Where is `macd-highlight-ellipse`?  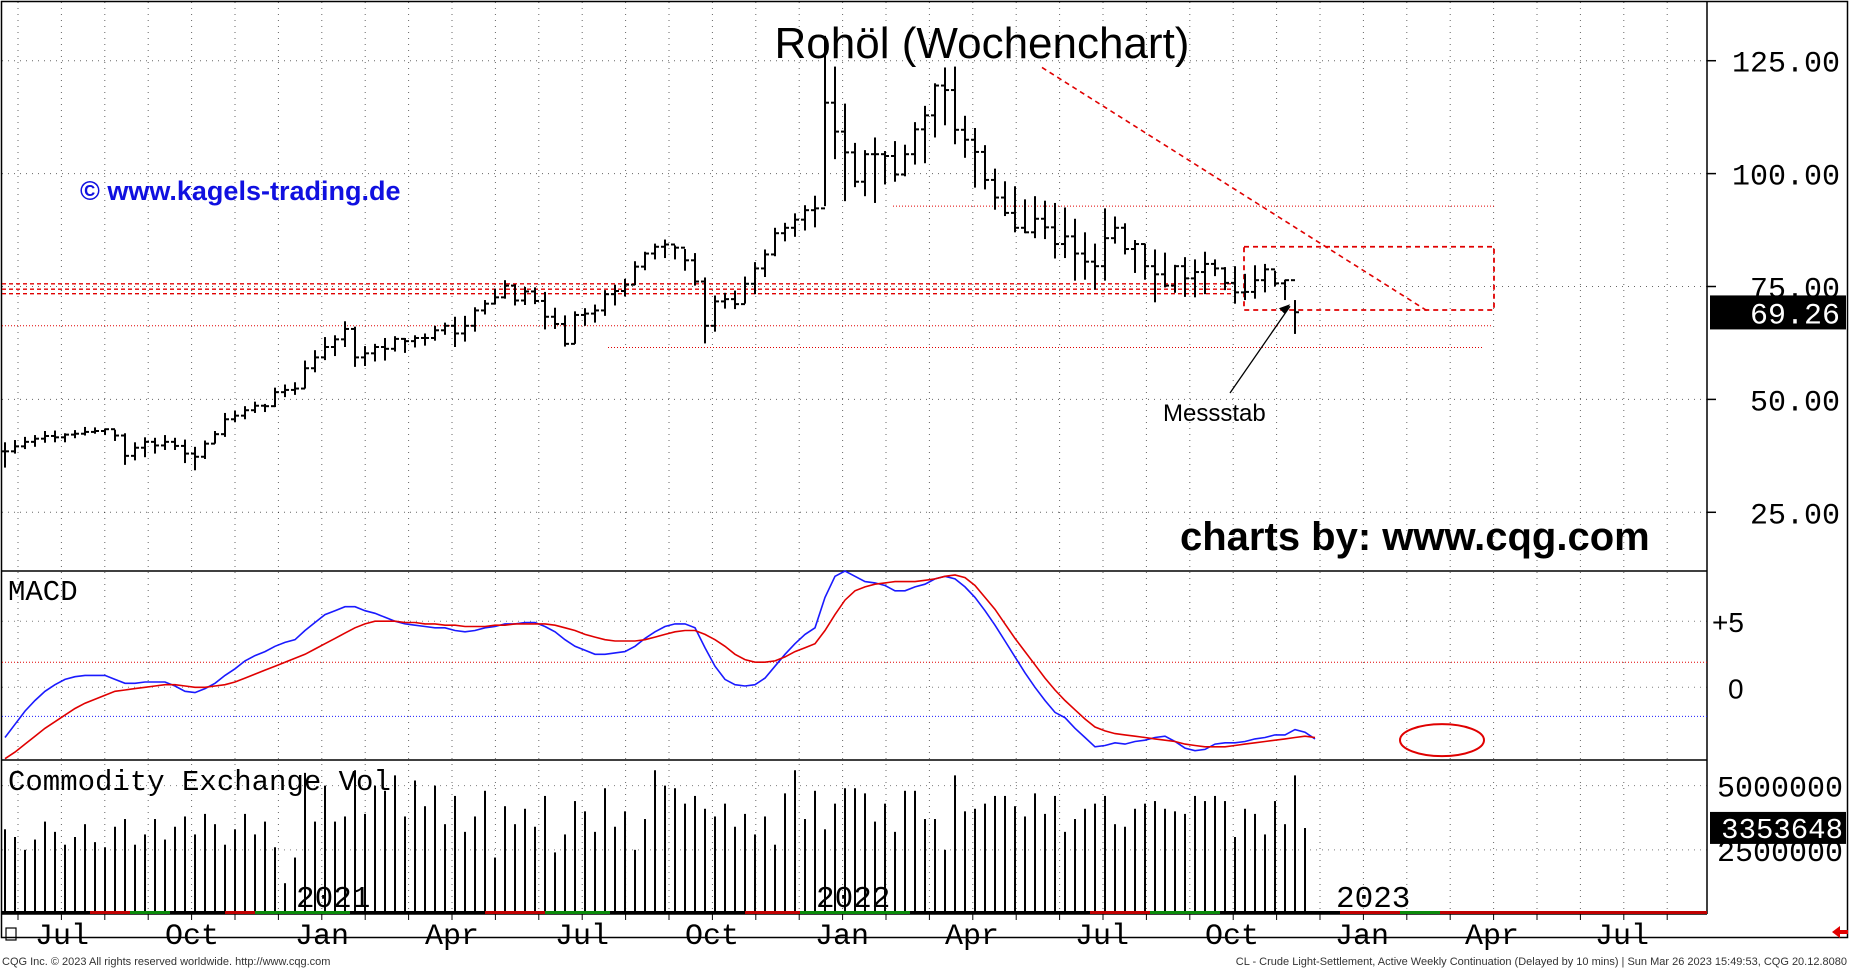 macd-highlight-ellipse is located at coordinates (1442, 740).